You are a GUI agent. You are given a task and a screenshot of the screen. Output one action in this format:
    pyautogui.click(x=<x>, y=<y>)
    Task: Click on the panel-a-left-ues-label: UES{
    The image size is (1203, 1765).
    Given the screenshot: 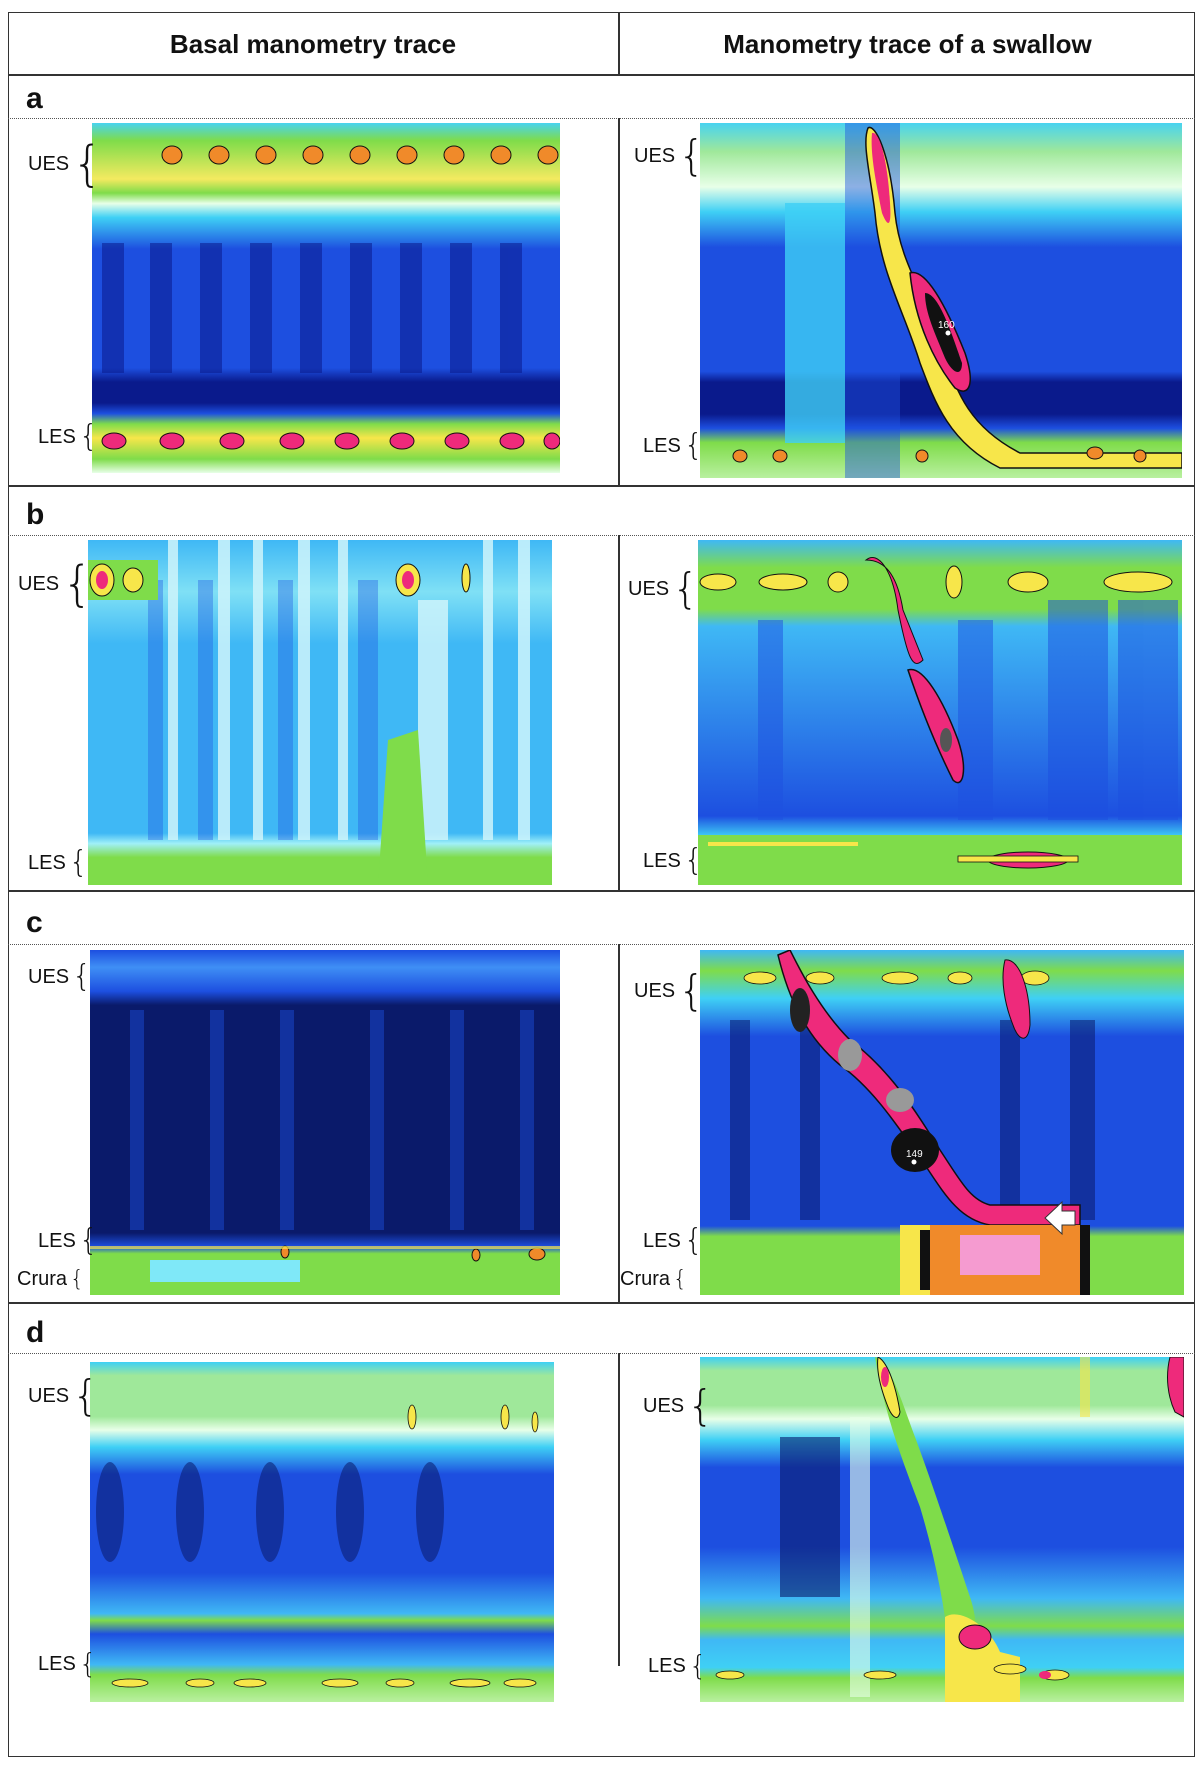 What is the action you would take?
    pyautogui.click(x=65, y=164)
    